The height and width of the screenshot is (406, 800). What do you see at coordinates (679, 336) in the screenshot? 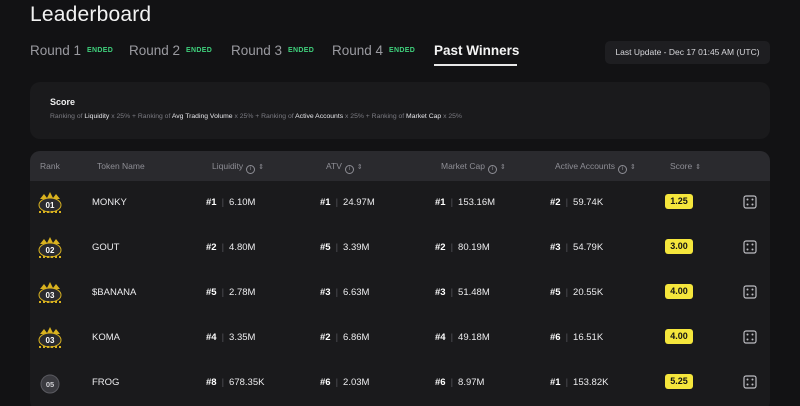
I see `score-badge: 4.00` at bounding box center [679, 336].